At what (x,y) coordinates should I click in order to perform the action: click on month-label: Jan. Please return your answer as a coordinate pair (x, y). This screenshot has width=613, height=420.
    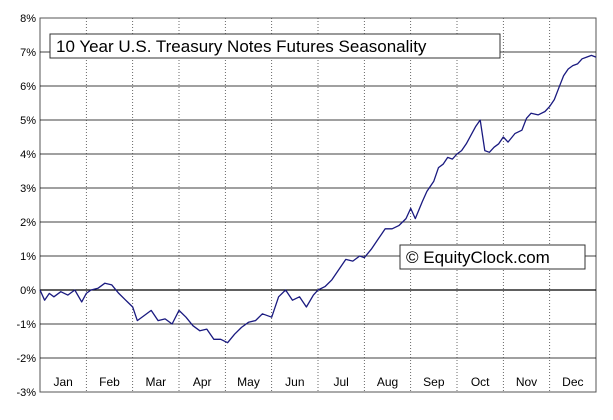
    Looking at the image, I should click on (62, 382).